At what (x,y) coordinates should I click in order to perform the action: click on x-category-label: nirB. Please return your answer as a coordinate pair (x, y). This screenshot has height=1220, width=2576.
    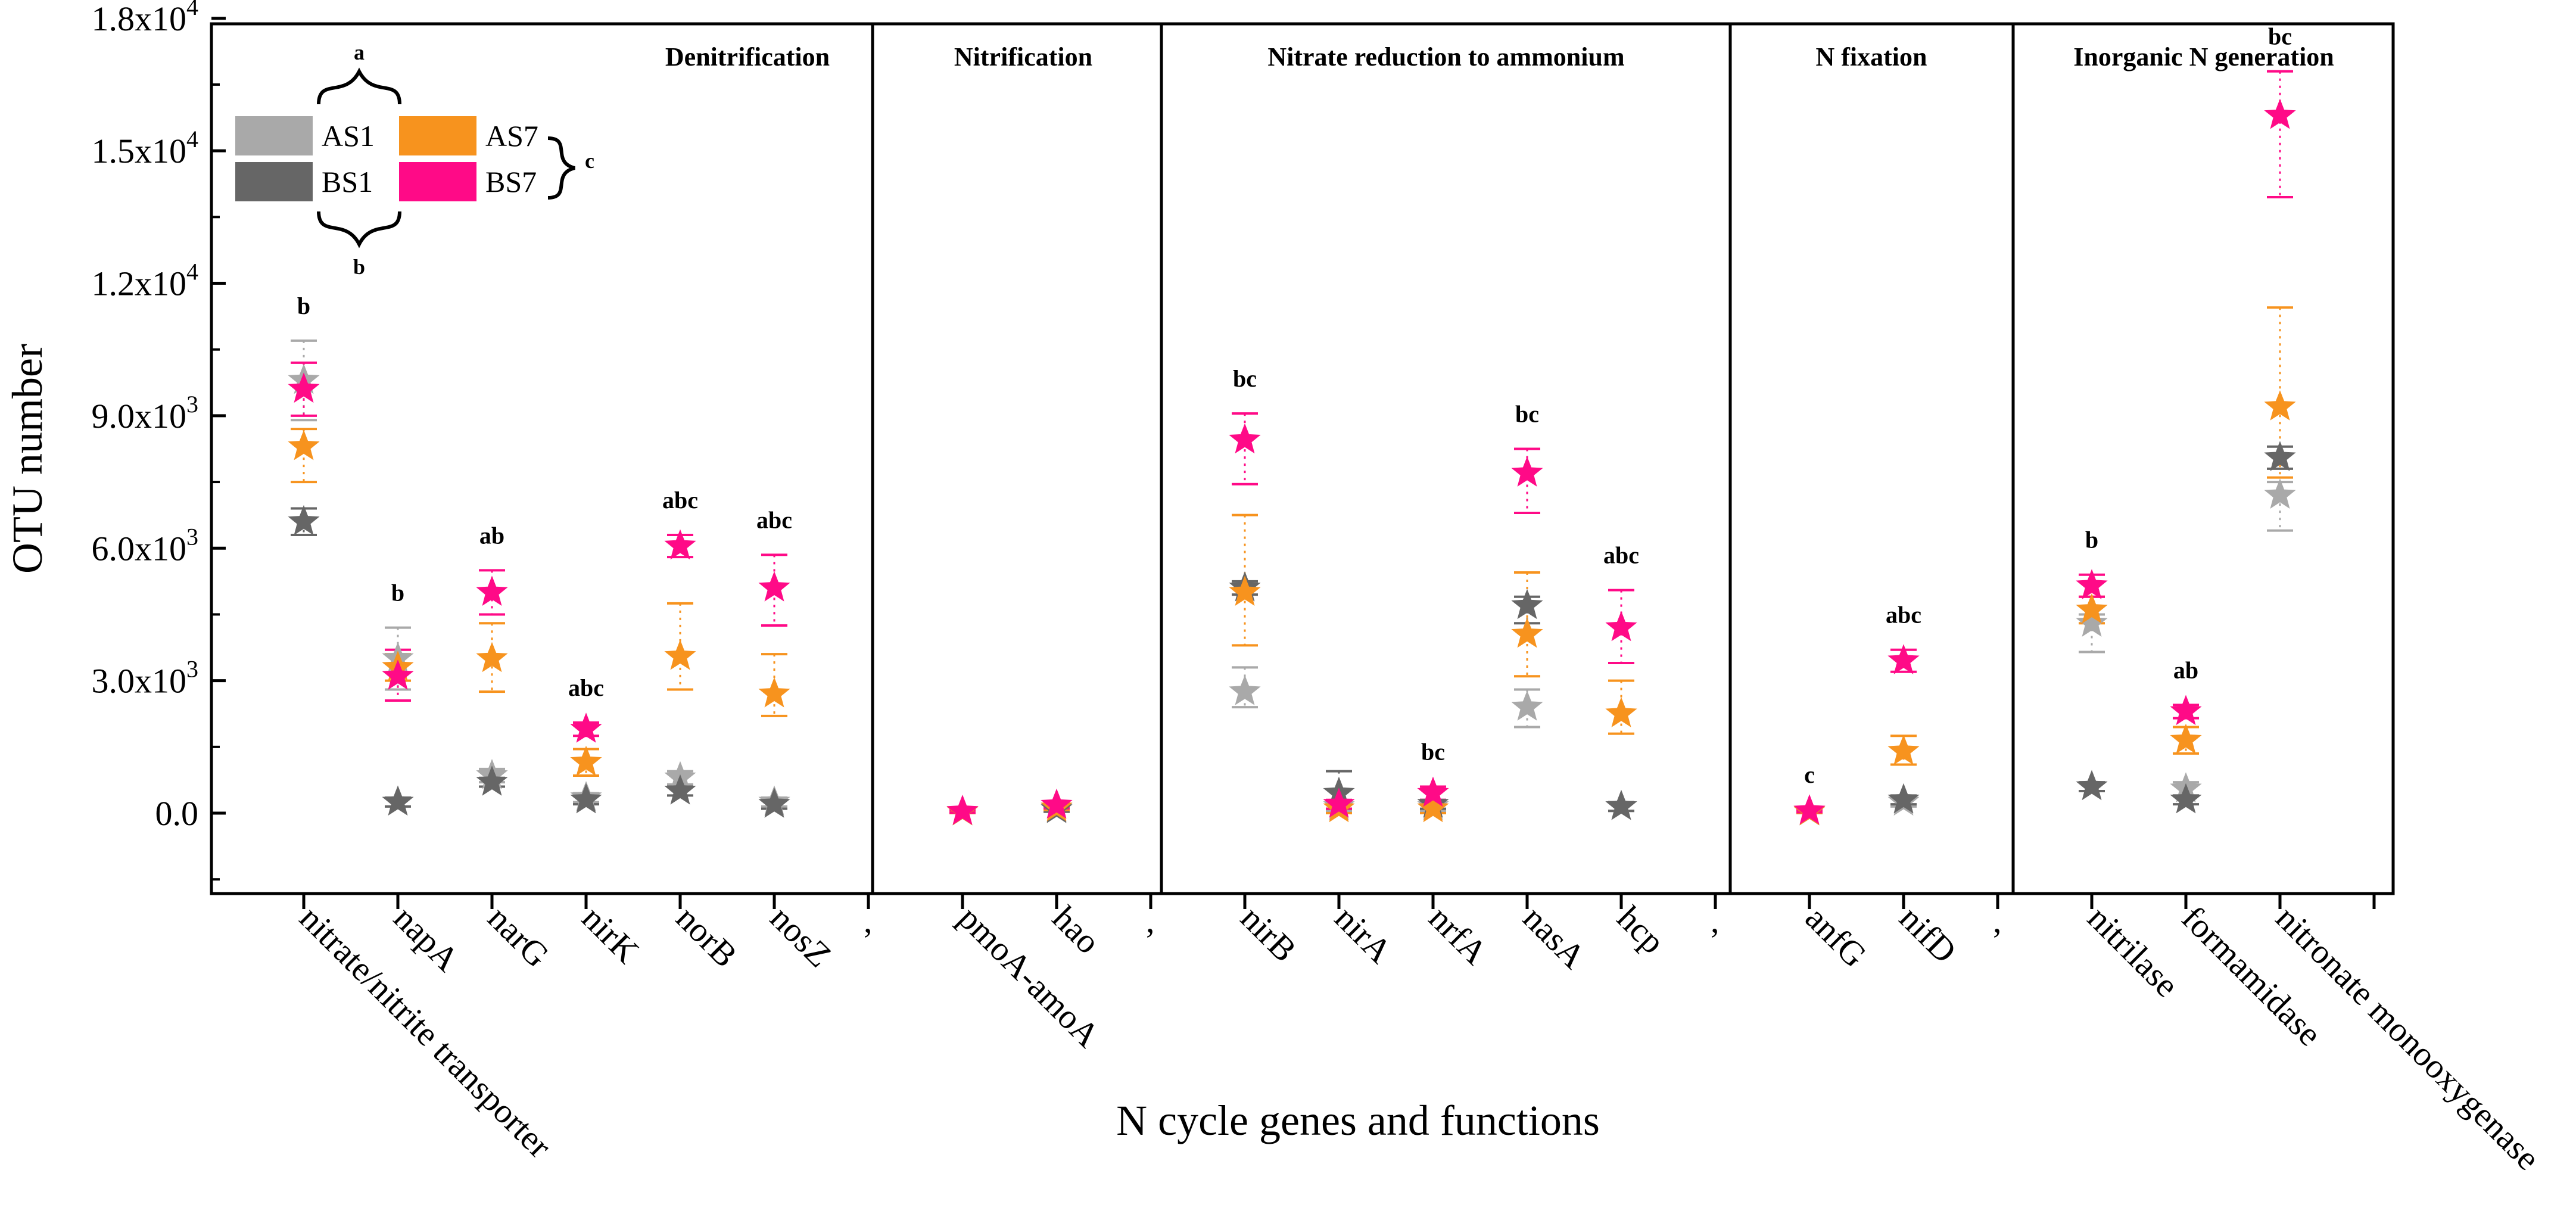
    Looking at the image, I should click on (1269, 933).